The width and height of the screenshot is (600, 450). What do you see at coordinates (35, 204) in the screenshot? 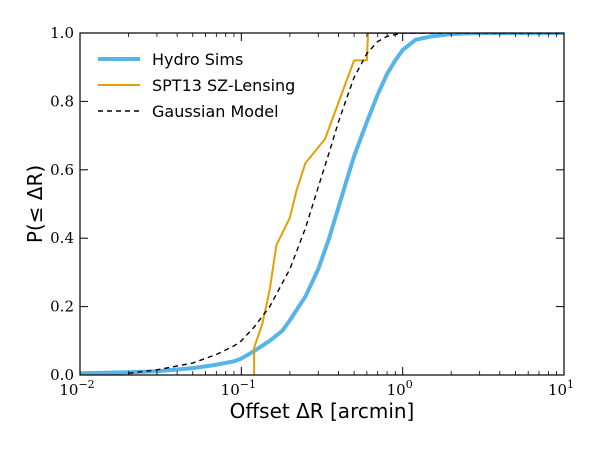
I see `y-axis-label: P(≤ ΔR)` at bounding box center [35, 204].